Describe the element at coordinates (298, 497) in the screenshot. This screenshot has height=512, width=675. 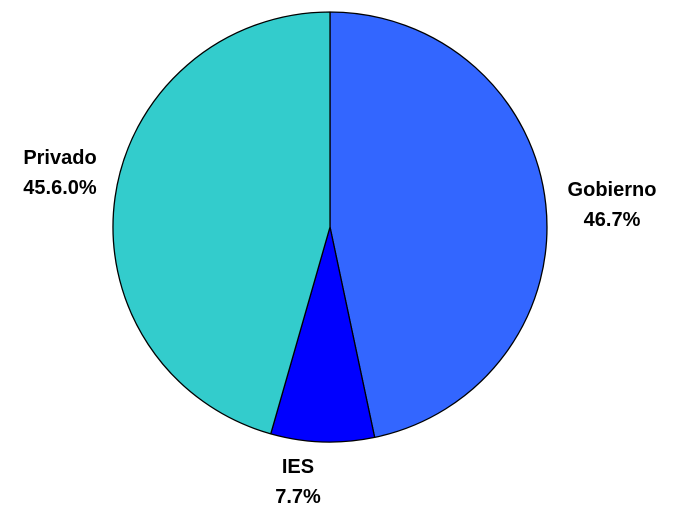
I see `slice-label-ies-value: 7.7%` at that location.